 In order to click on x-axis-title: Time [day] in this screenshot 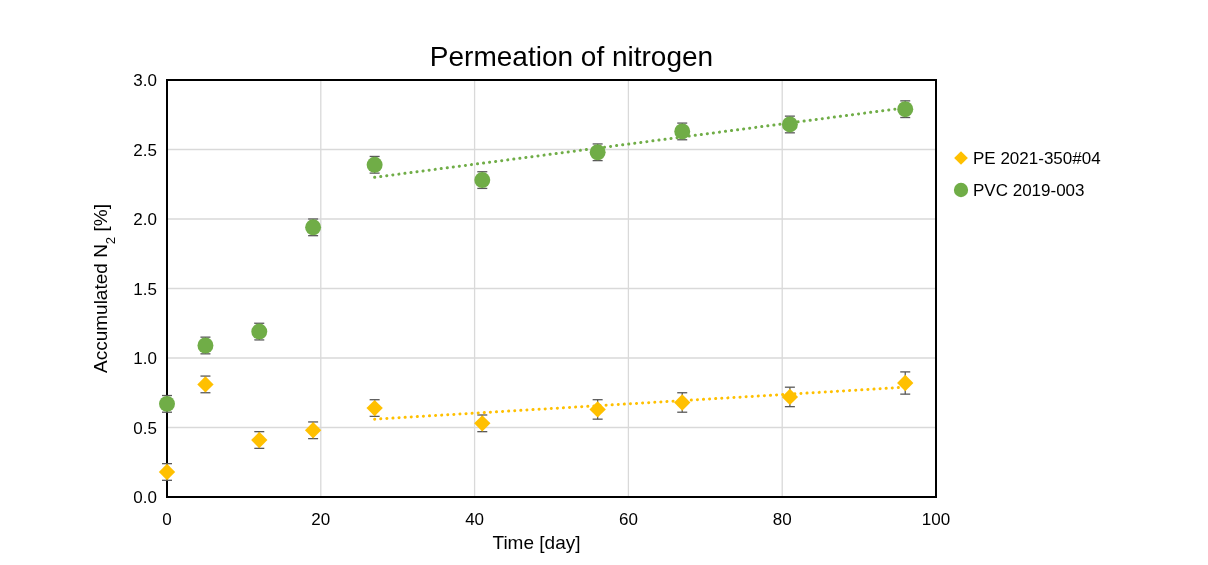, I will do `click(536, 542)`.